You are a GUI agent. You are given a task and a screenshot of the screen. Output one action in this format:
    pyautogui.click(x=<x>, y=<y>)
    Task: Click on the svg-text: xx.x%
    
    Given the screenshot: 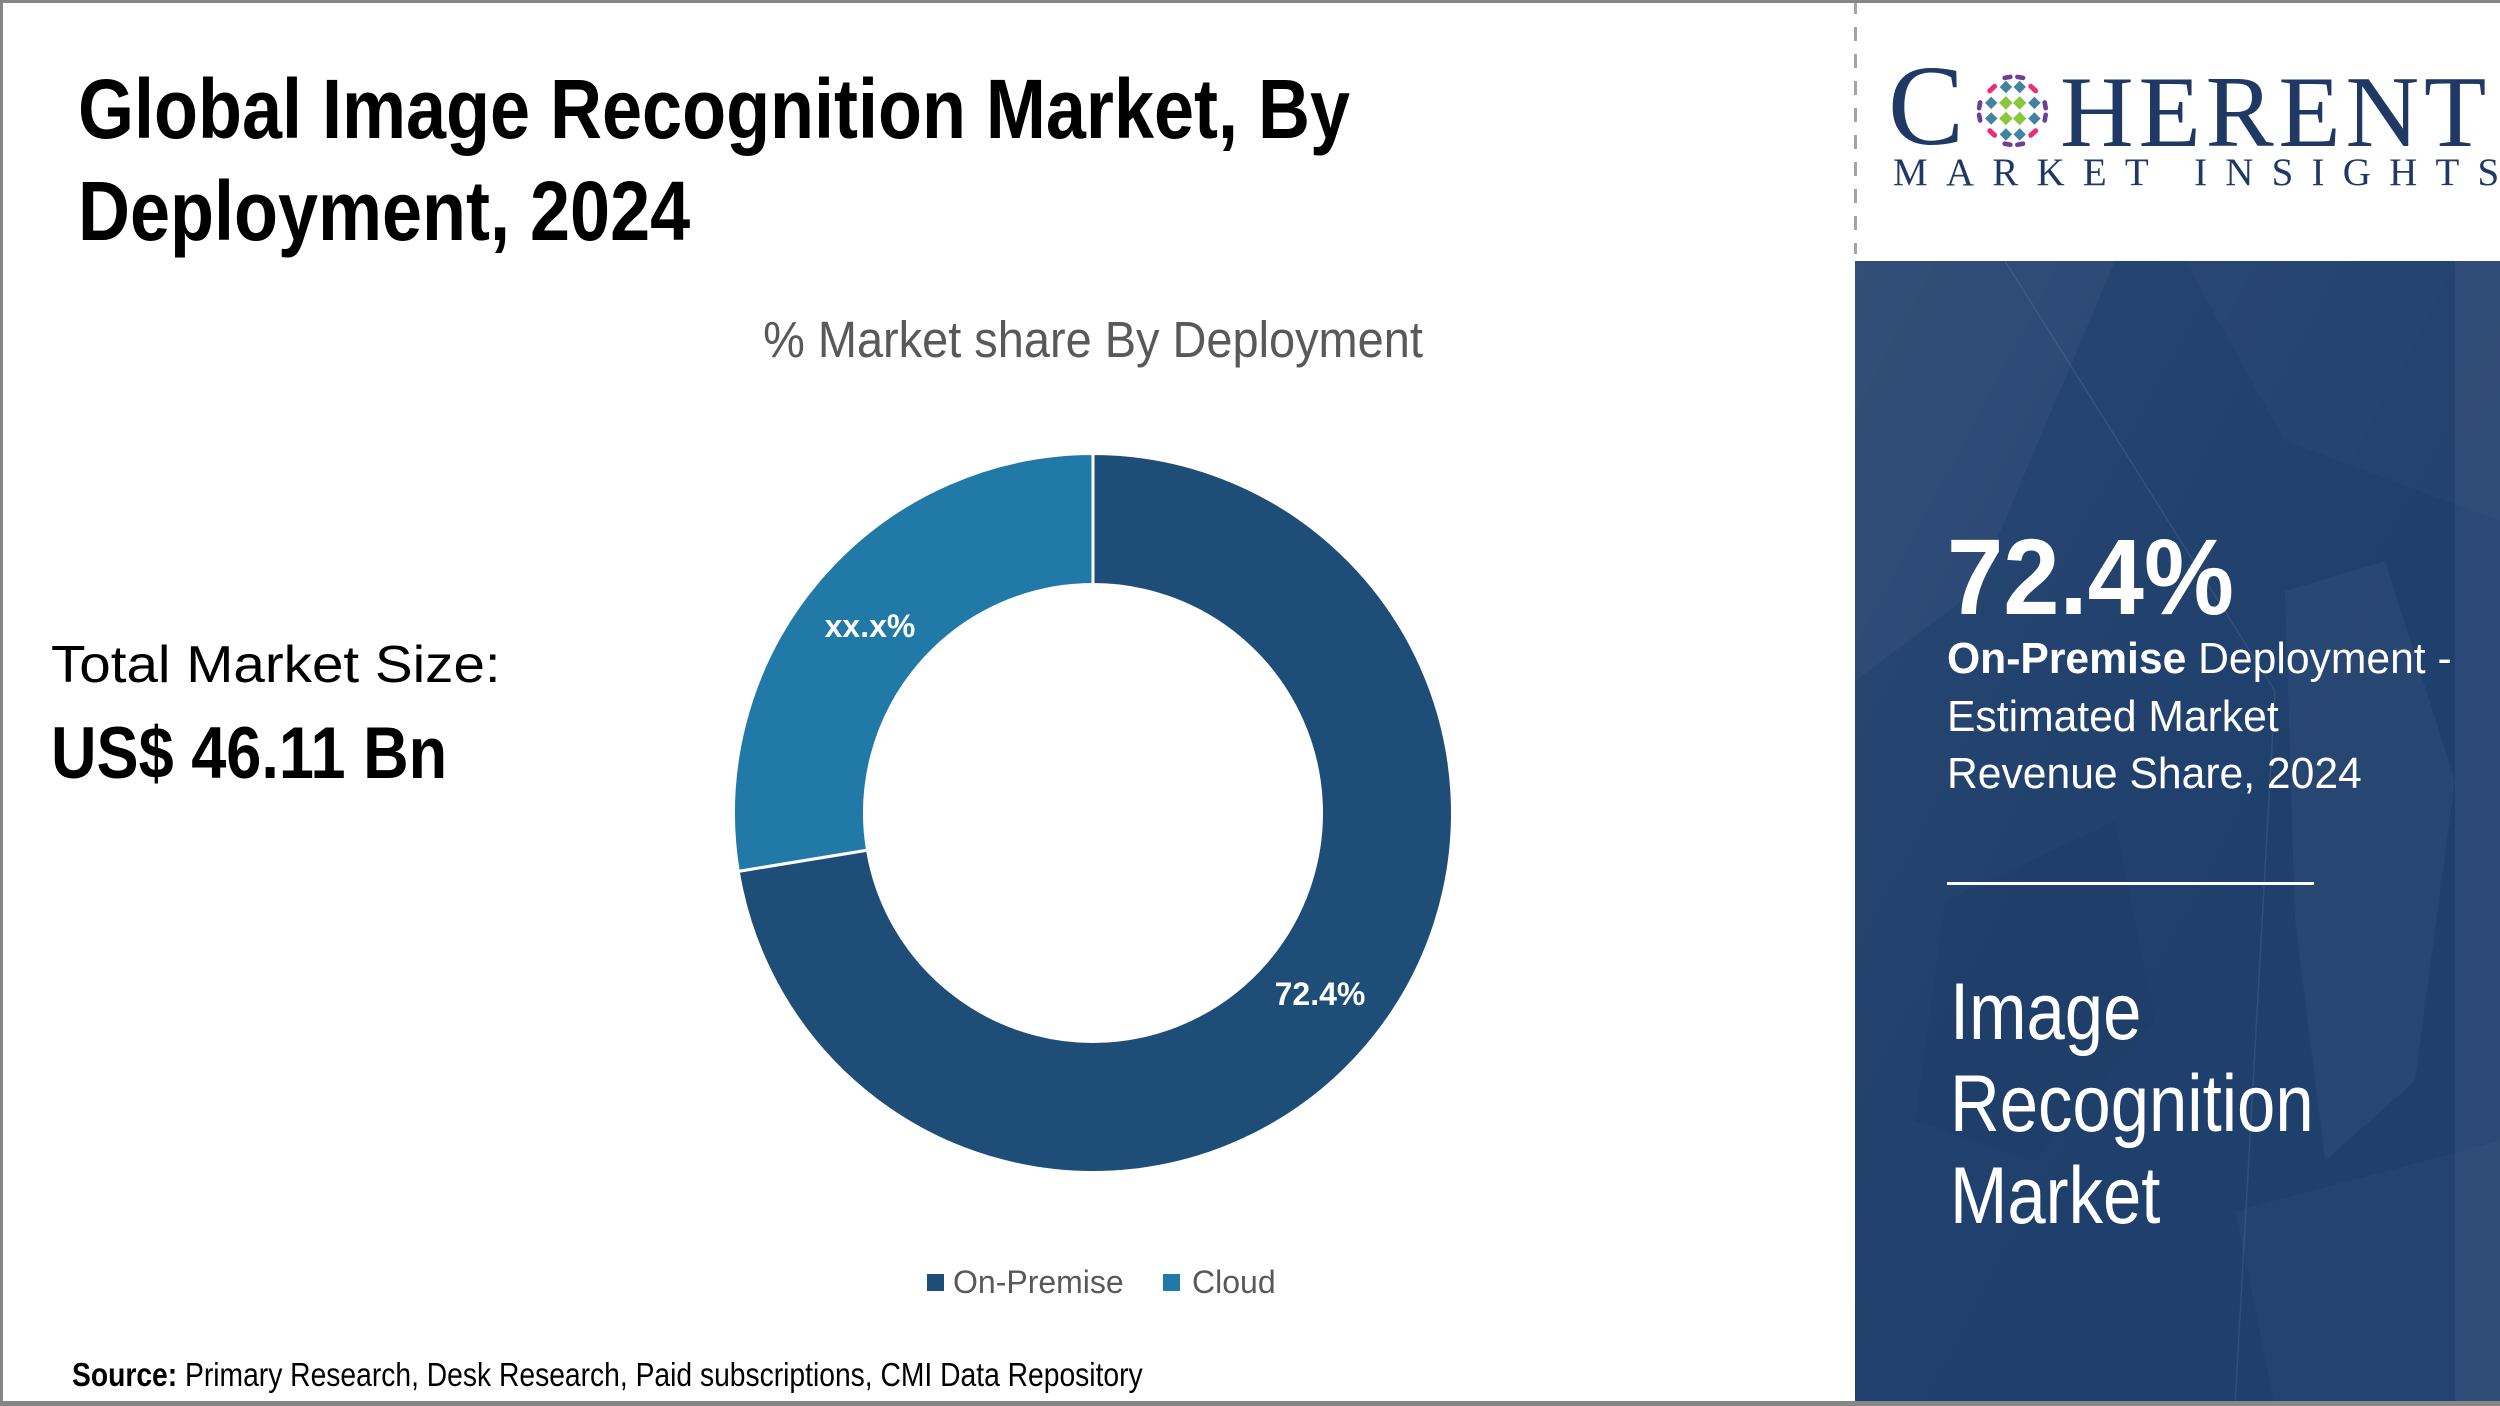 What is the action you would take?
    pyautogui.click(x=870, y=626)
    